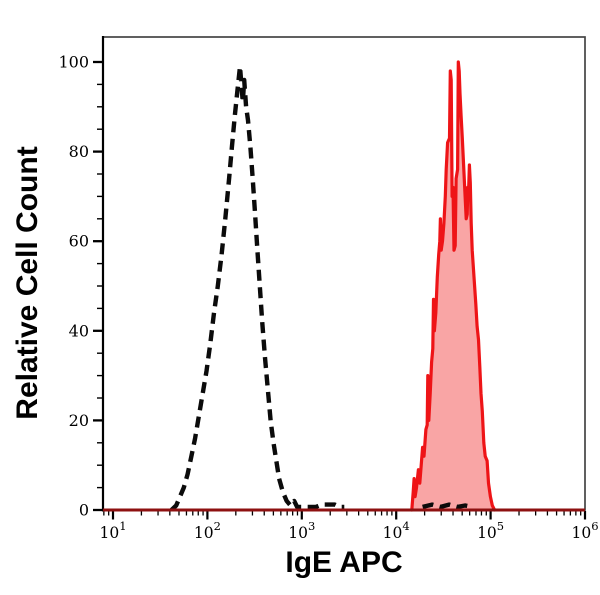 This screenshot has height=595, width=600. What do you see at coordinates (27, 283) in the screenshot?
I see `y-axis-title: Relative Cell Count` at bounding box center [27, 283].